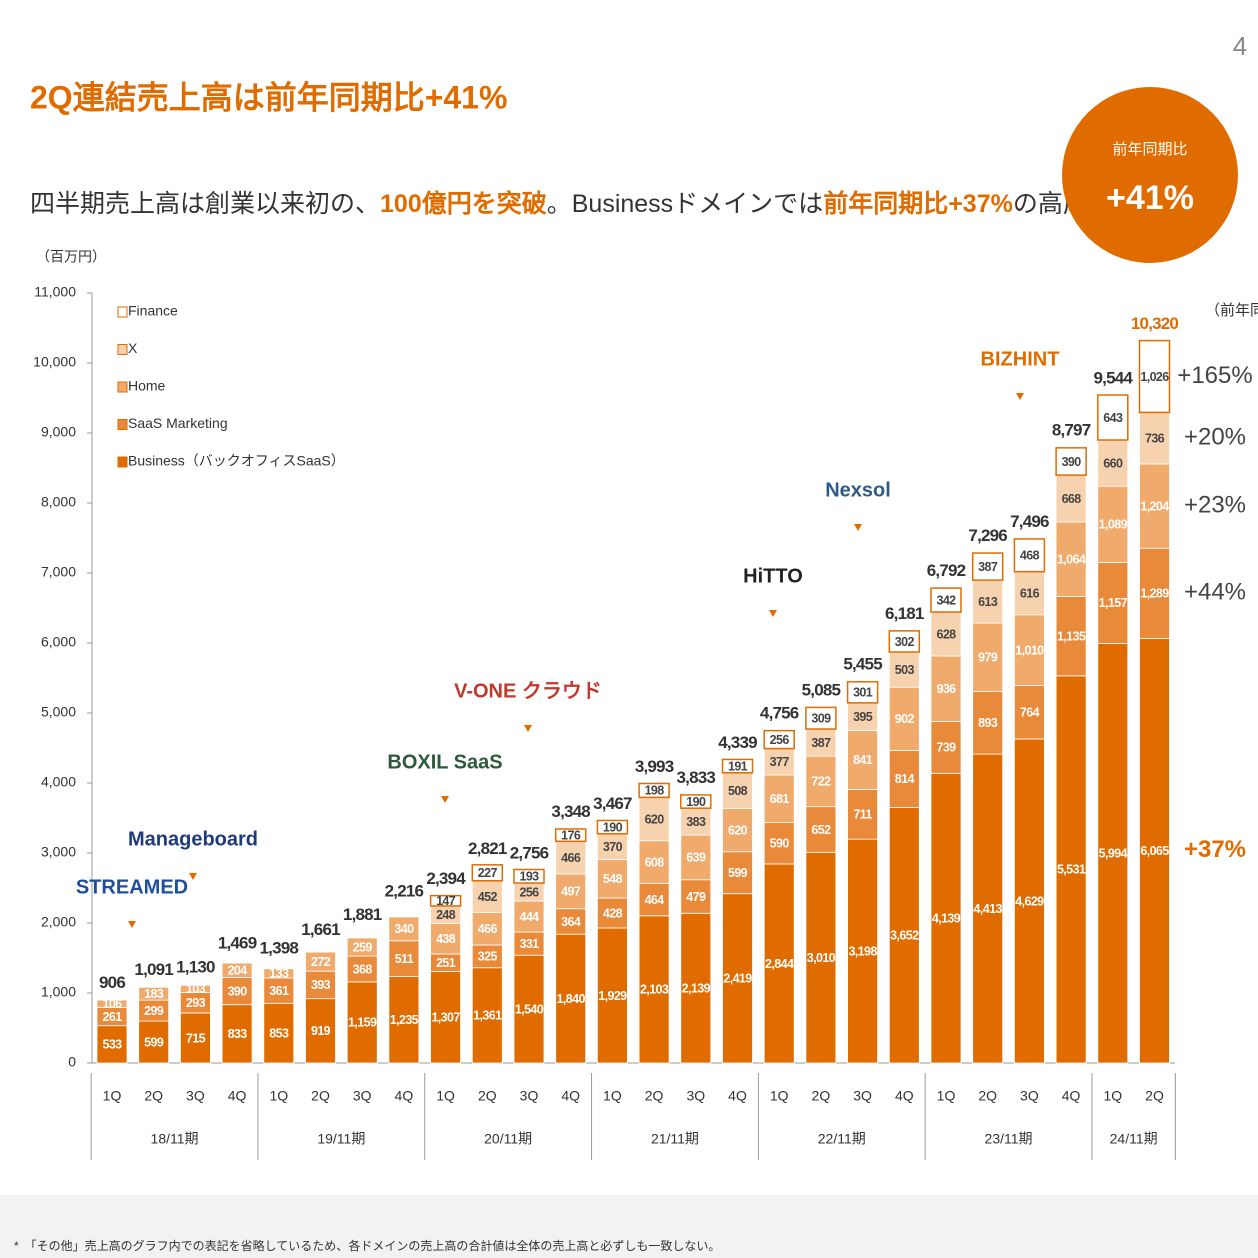 This screenshot has width=1258, height=1258. Describe the element at coordinates (529, 853) in the screenshot. I see `total-label: 2,756` at that location.